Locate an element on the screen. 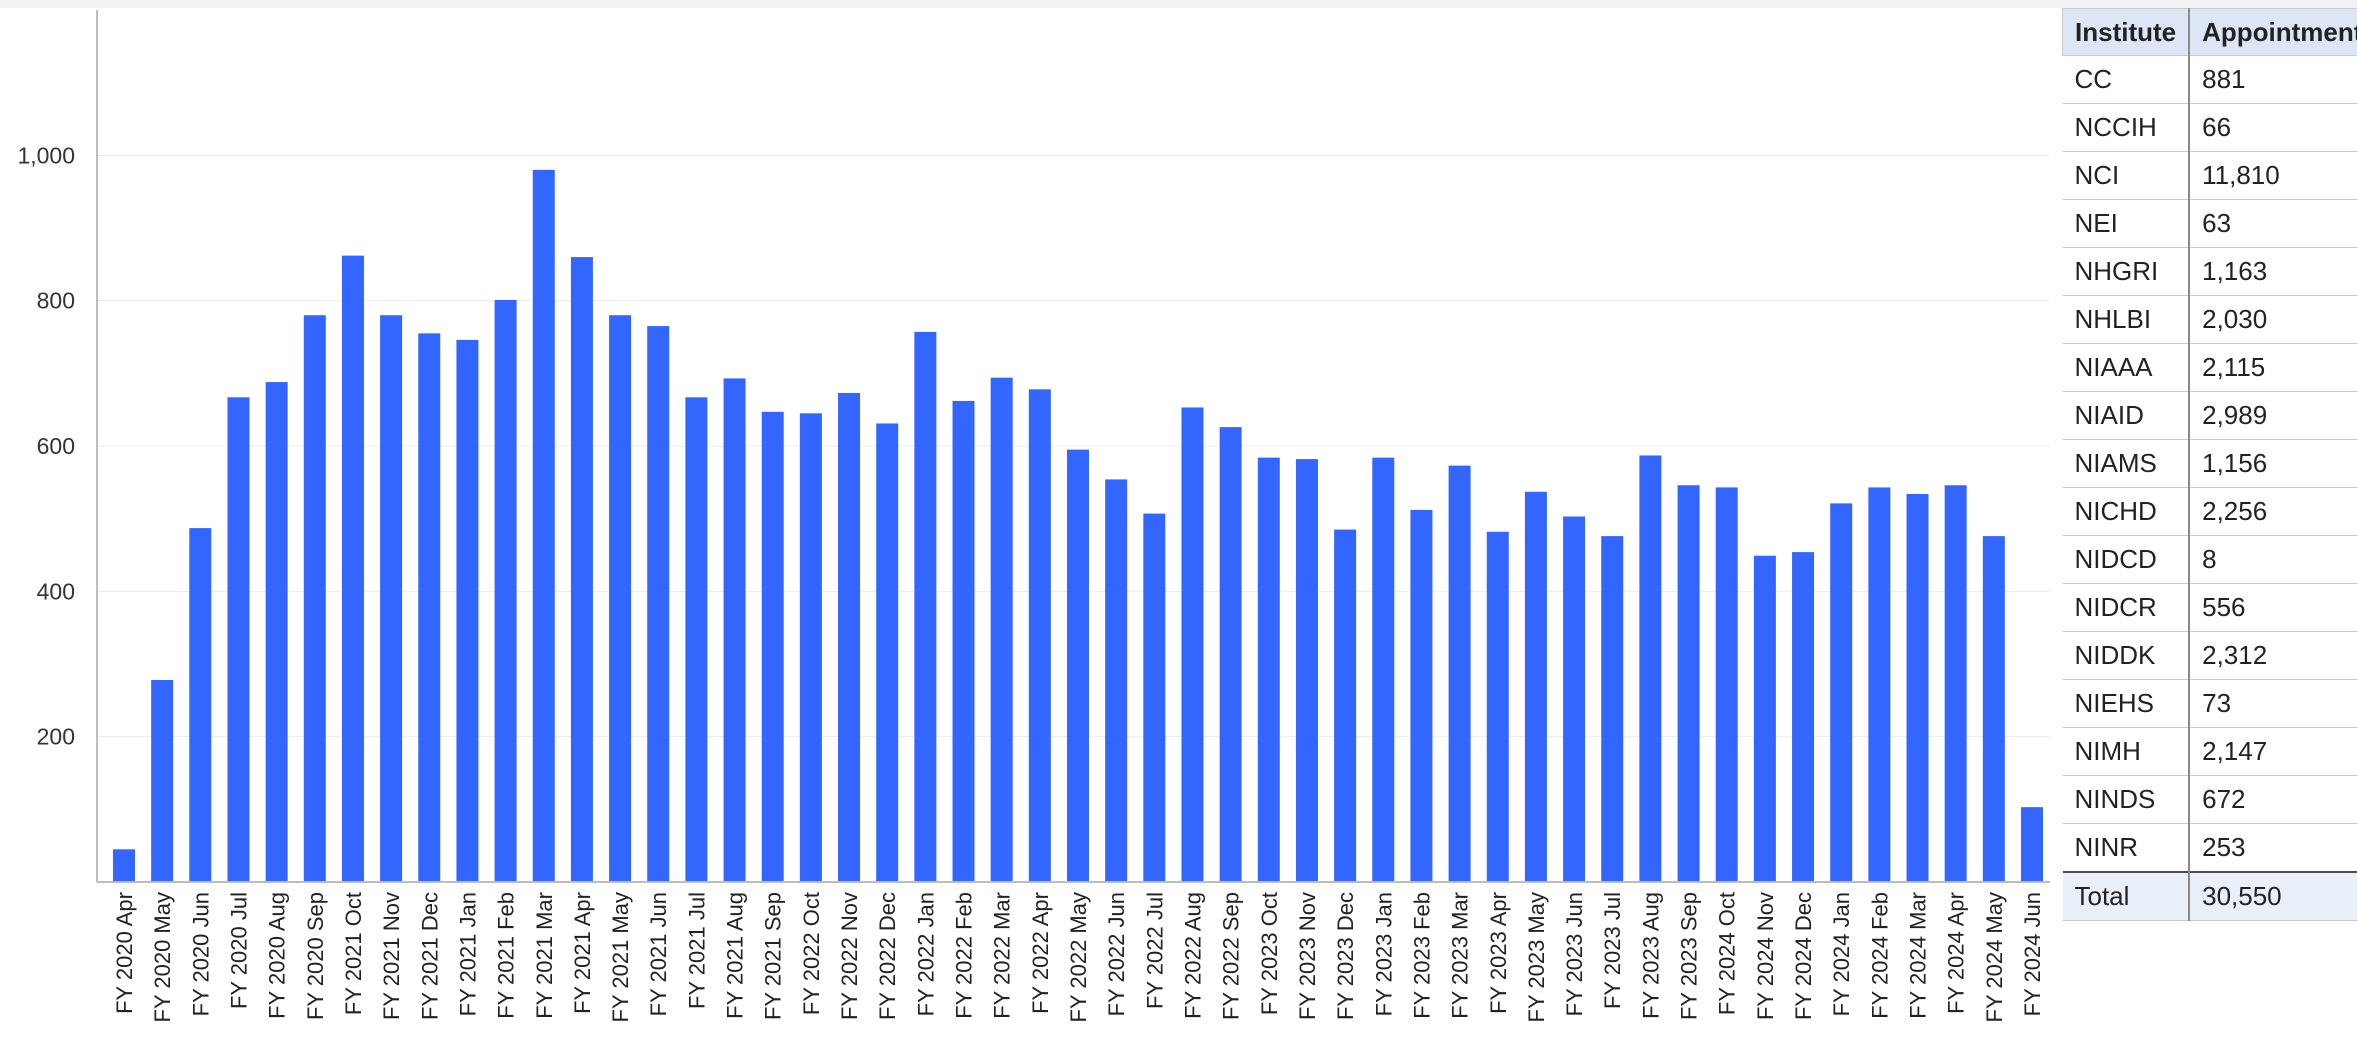 Image resolution: width=2357 pixels, height=1043 pixels. total-label: Total is located at coordinates (2126, 896).